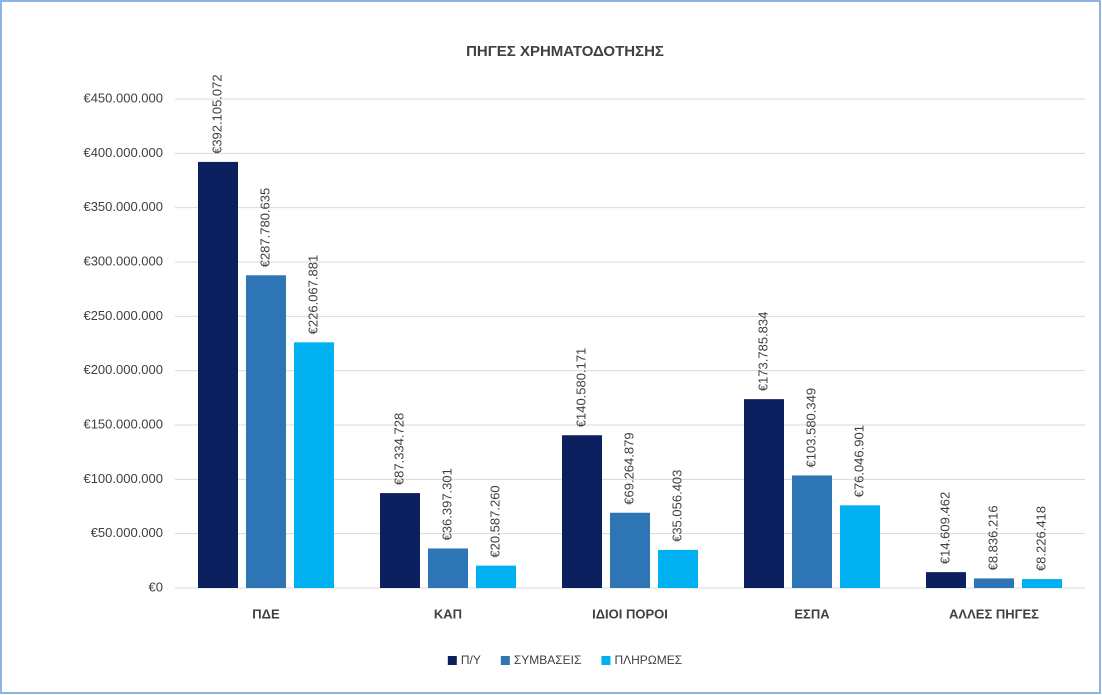 This screenshot has height=695, width=1102. What do you see at coordinates (565, 51) in the screenshot?
I see `chart-title: ΠΗΓΕΣ ΧΡΗΜΑΤΟΔΟΤΗΣΗΣ` at bounding box center [565, 51].